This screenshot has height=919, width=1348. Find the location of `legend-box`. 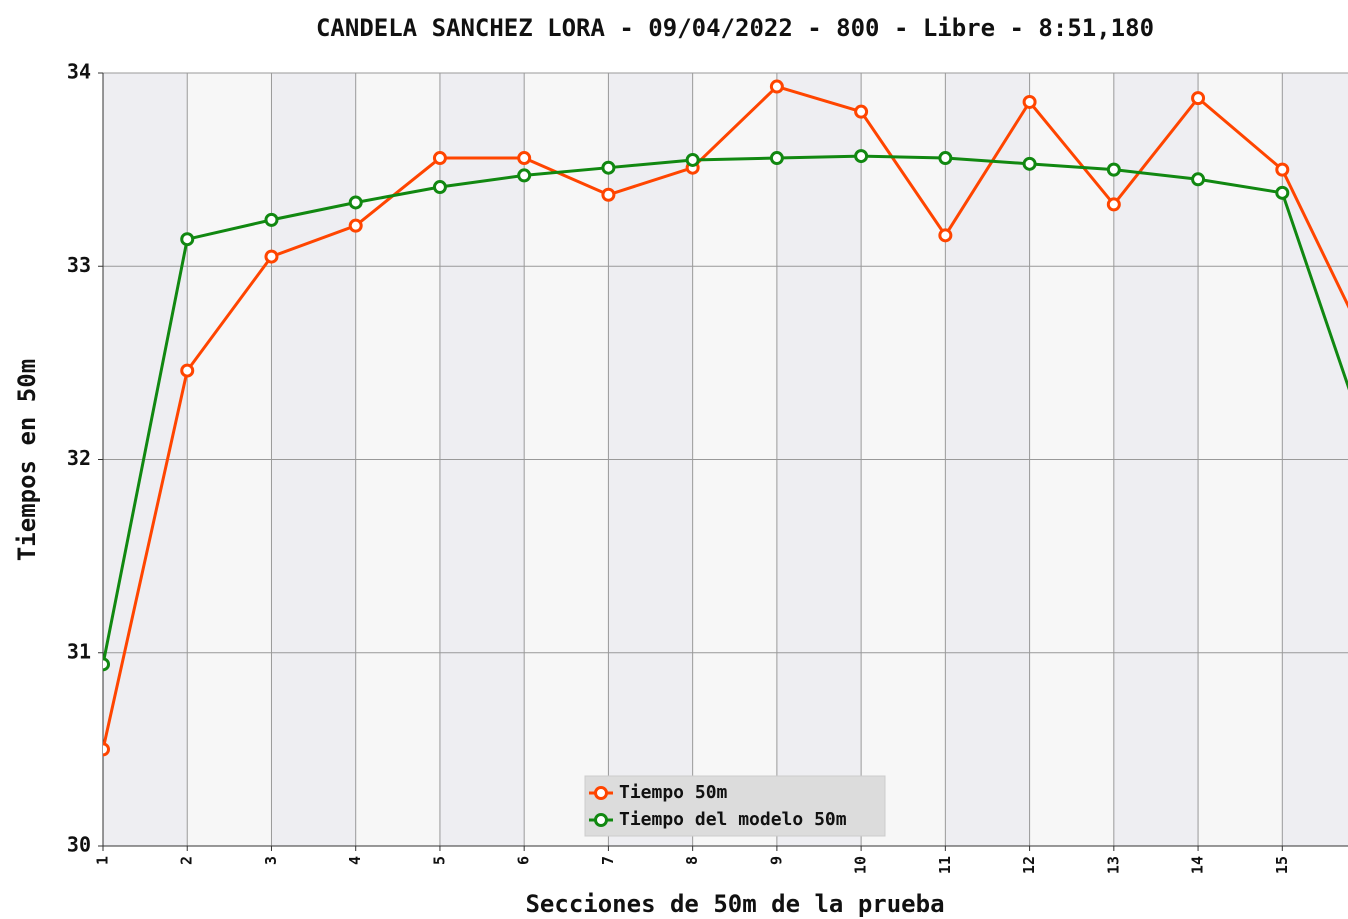

legend-box is located at coordinates (735, 806).